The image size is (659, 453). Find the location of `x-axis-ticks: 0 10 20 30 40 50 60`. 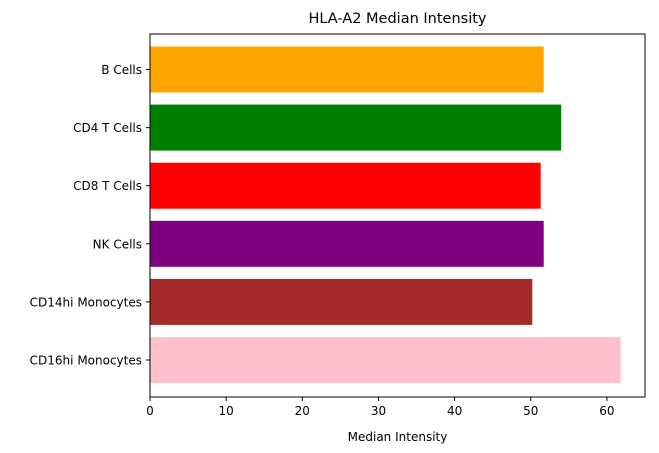

x-axis-ticks: 0 10 20 30 40 50 60 is located at coordinates (380, 407).